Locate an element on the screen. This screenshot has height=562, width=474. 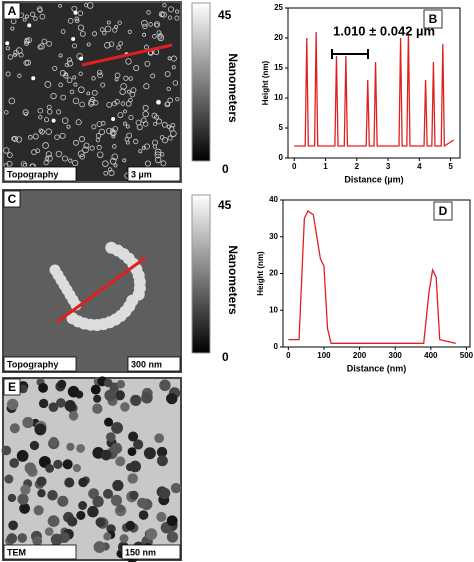
y-tick-label: 15 is located at coordinates (278, 67).